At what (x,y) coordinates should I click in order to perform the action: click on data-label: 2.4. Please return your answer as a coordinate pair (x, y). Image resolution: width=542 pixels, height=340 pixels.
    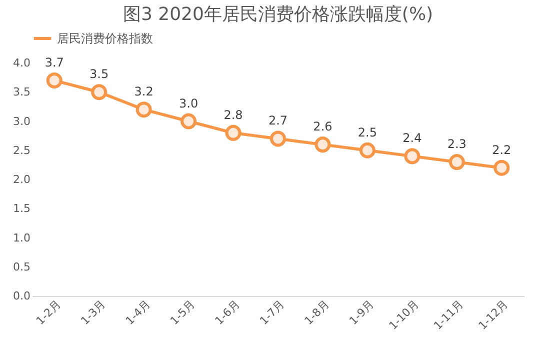
    Looking at the image, I should click on (412, 138).